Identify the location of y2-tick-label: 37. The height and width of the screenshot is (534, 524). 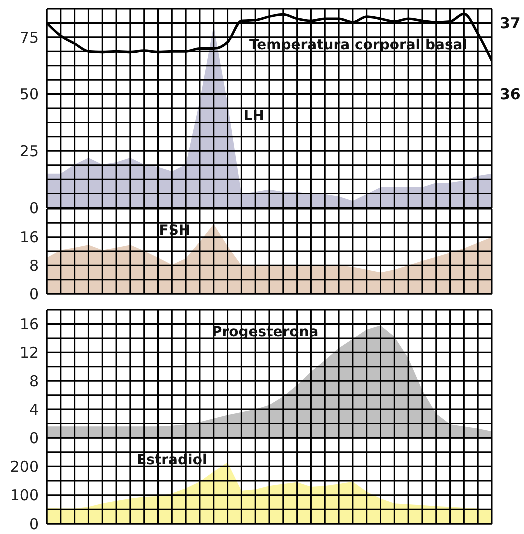
(510, 23).